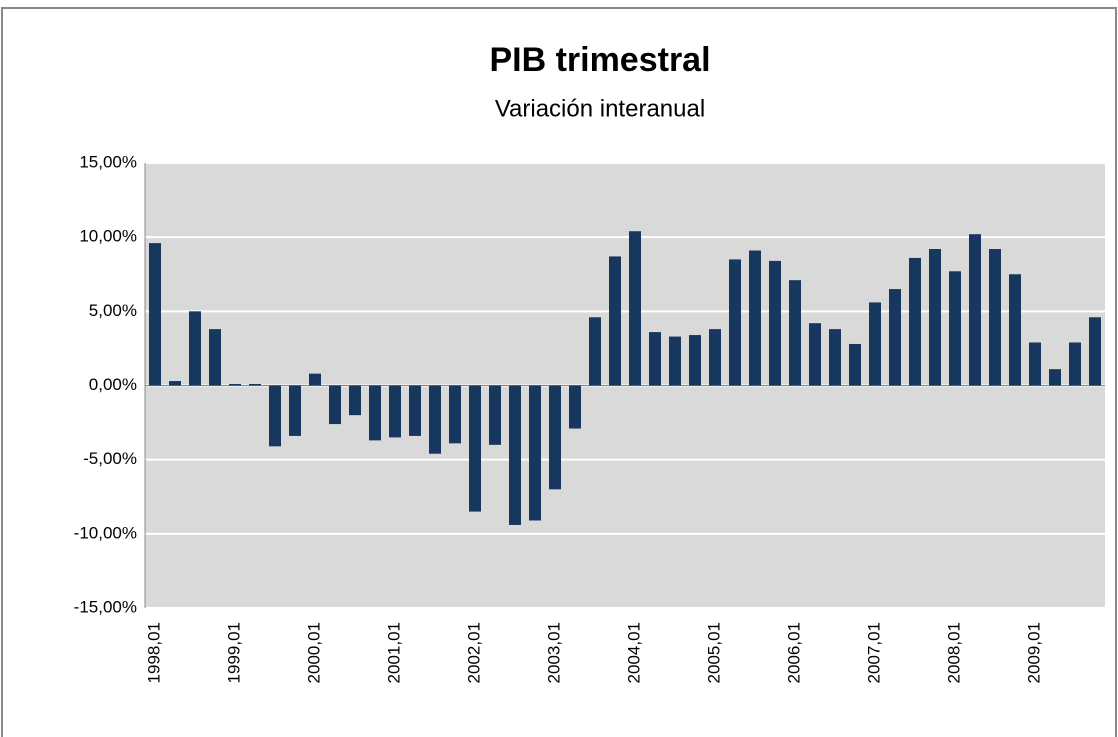  What do you see at coordinates (113, 310) in the screenshot?
I see `y-tick-label: 5,00%` at bounding box center [113, 310].